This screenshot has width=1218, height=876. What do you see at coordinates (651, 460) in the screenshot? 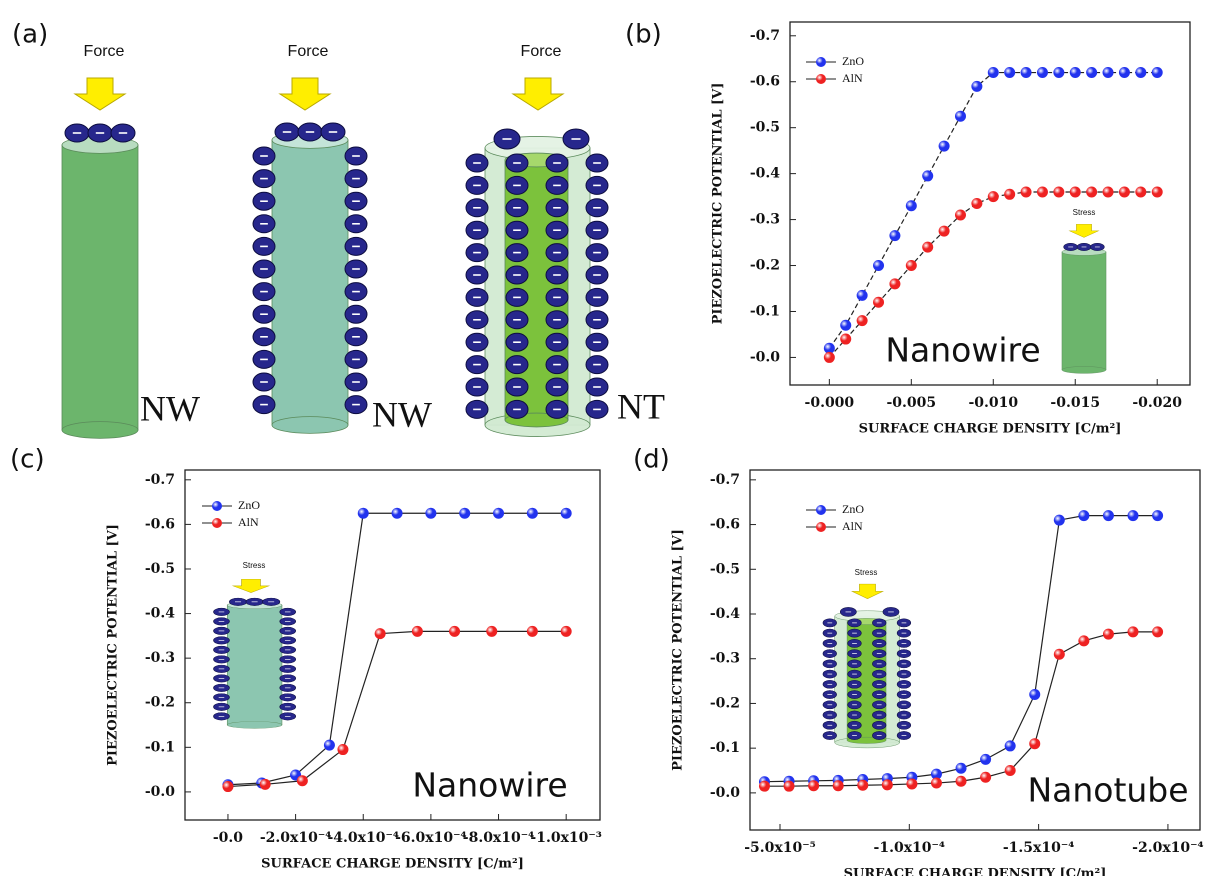
I see `panel-label: (d)` at bounding box center [651, 460].